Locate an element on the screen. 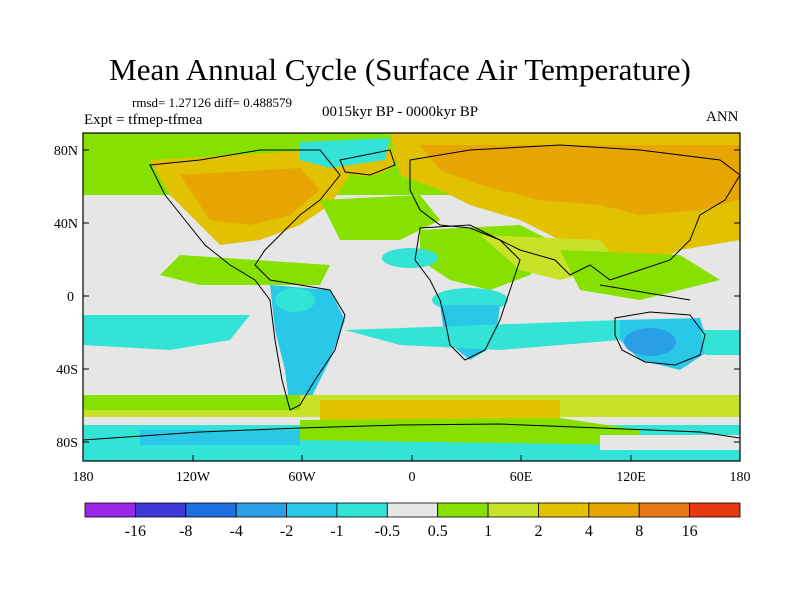 This screenshot has width=800, height=600. colorbar-label: -8 is located at coordinates (185, 531).